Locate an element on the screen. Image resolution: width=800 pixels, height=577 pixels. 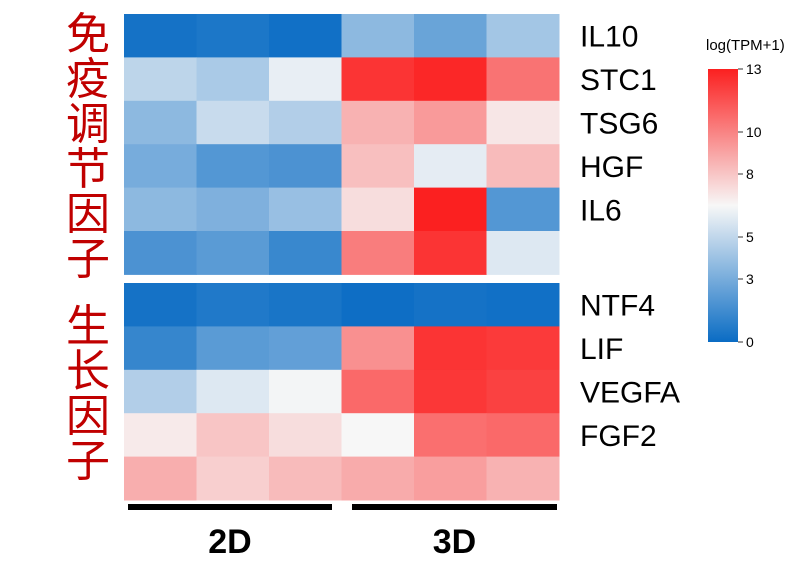
row-label: HGF is located at coordinates (611, 167).